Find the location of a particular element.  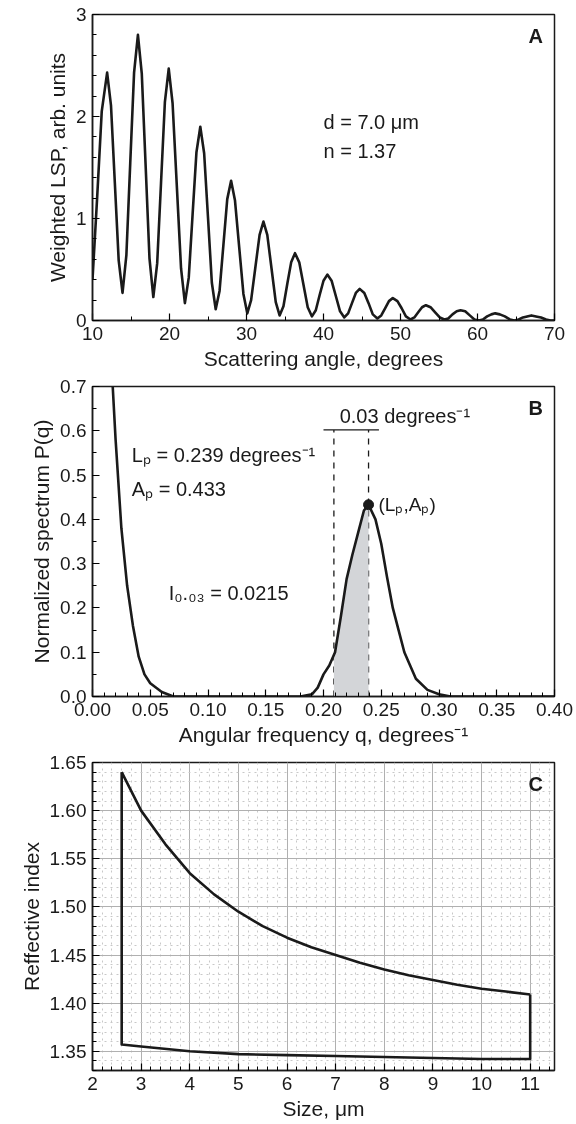

y-tick-label: 0.5 is located at coordinates (73, 475).